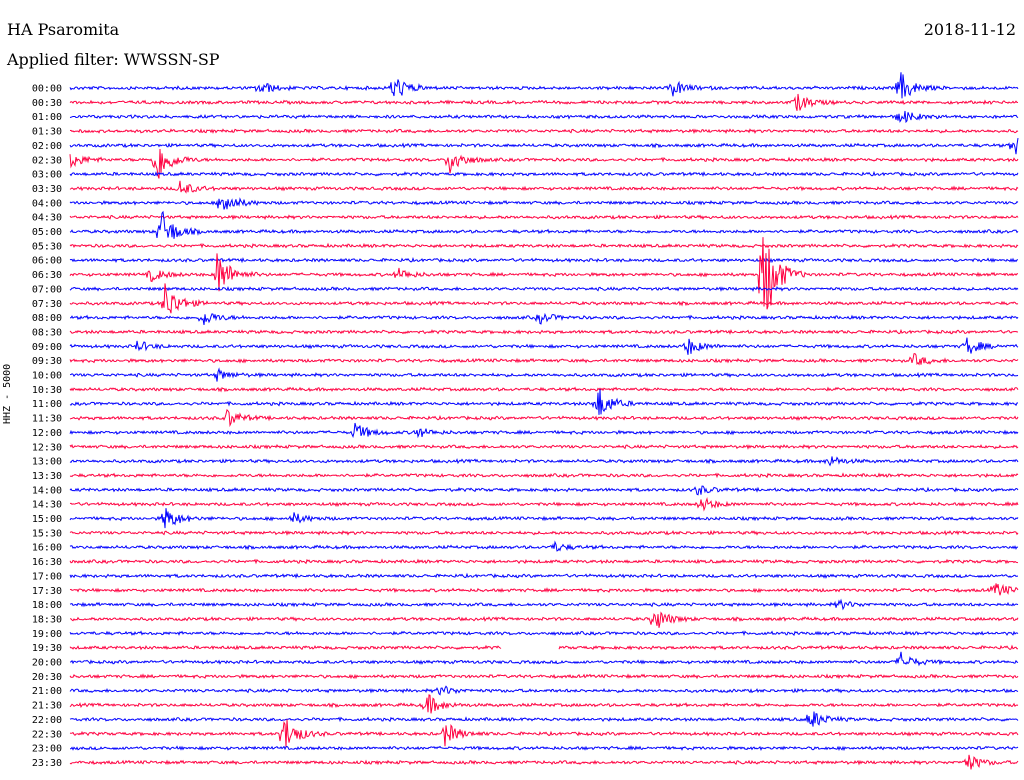 The image size is (1024, 780). Describe the element at coordinates (47, 447) in the screenshot. I see `time-label: 12:30` at that location.